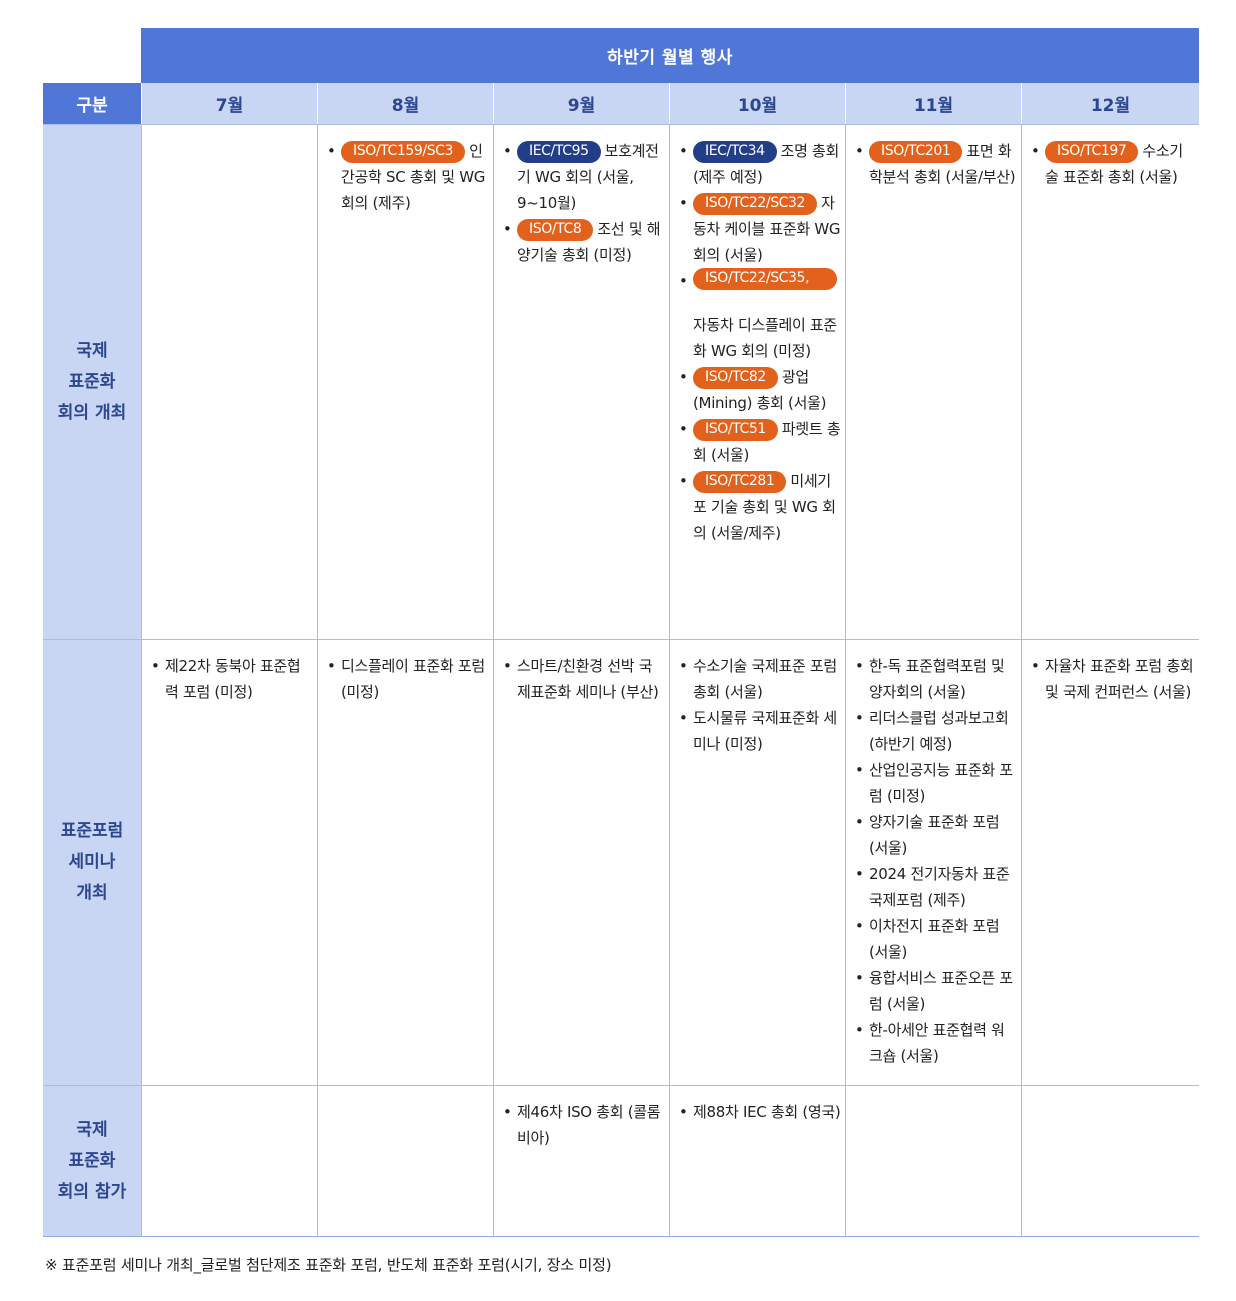  Describe the element at coordinates (559, 152) in the screenshot. I see `committee-badge: IEC/TC95` at that location.